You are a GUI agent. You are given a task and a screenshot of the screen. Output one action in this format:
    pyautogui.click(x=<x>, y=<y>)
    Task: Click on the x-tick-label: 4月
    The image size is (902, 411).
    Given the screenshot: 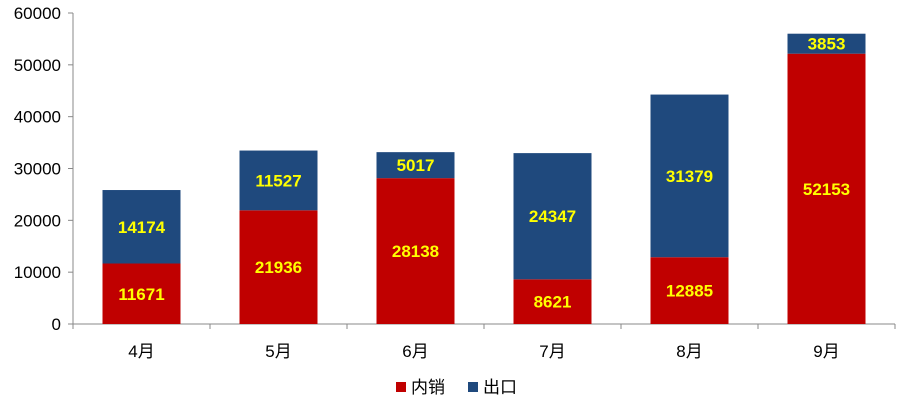 What is the action you would take?
    pyautogui.click(x=141, y=351)
    